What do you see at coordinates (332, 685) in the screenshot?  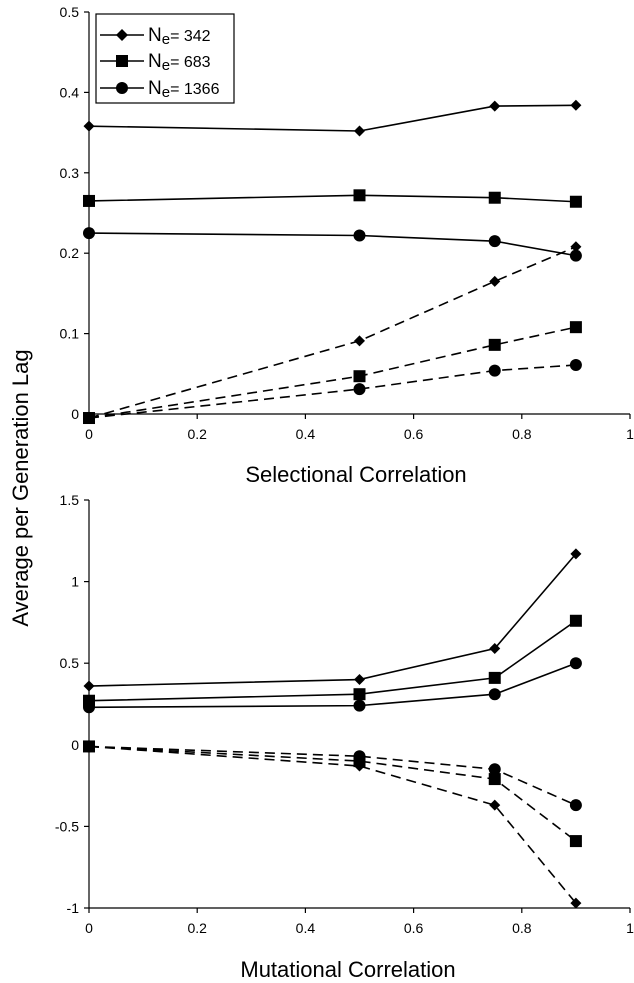 I see `bottom-series-3-circle-solid-line` at bounding box center [332, 685].